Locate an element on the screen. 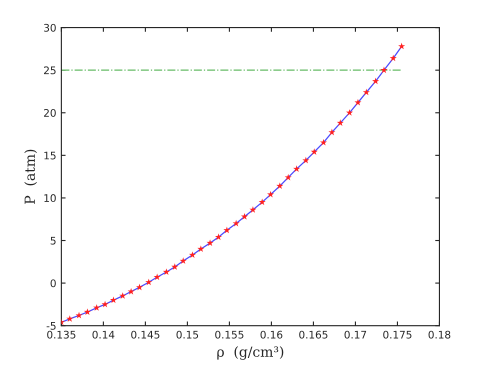 This screenshot has height=368, width=491. y-tick-label: 25 is located at coordinates (50, 70).